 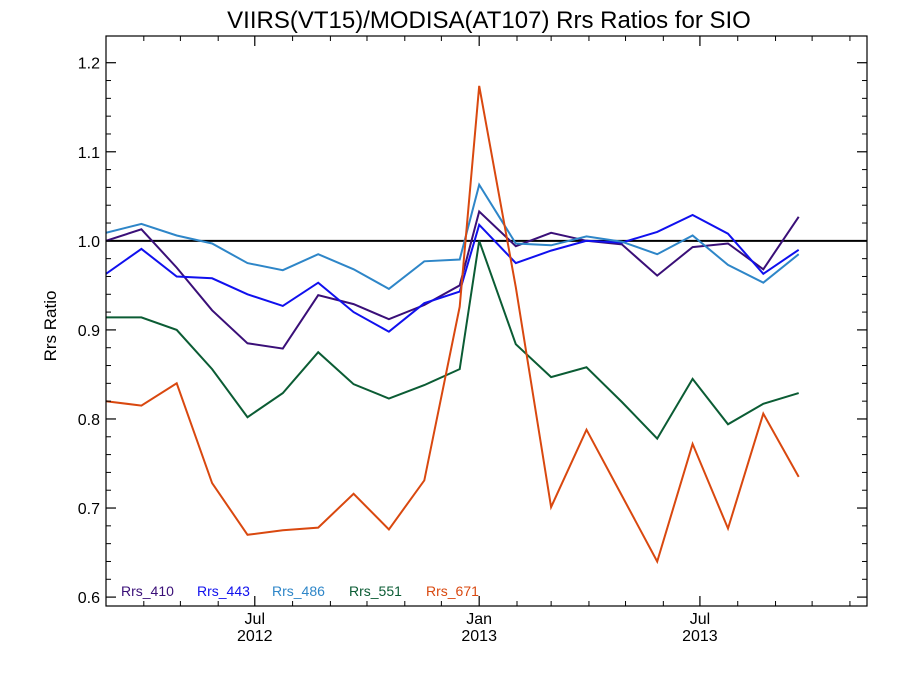 What do you see at coordinates (452, 591) in the screenshot?
I see `legend-item-rrs-671: Rrs_671` at bounding box center [452, 591].